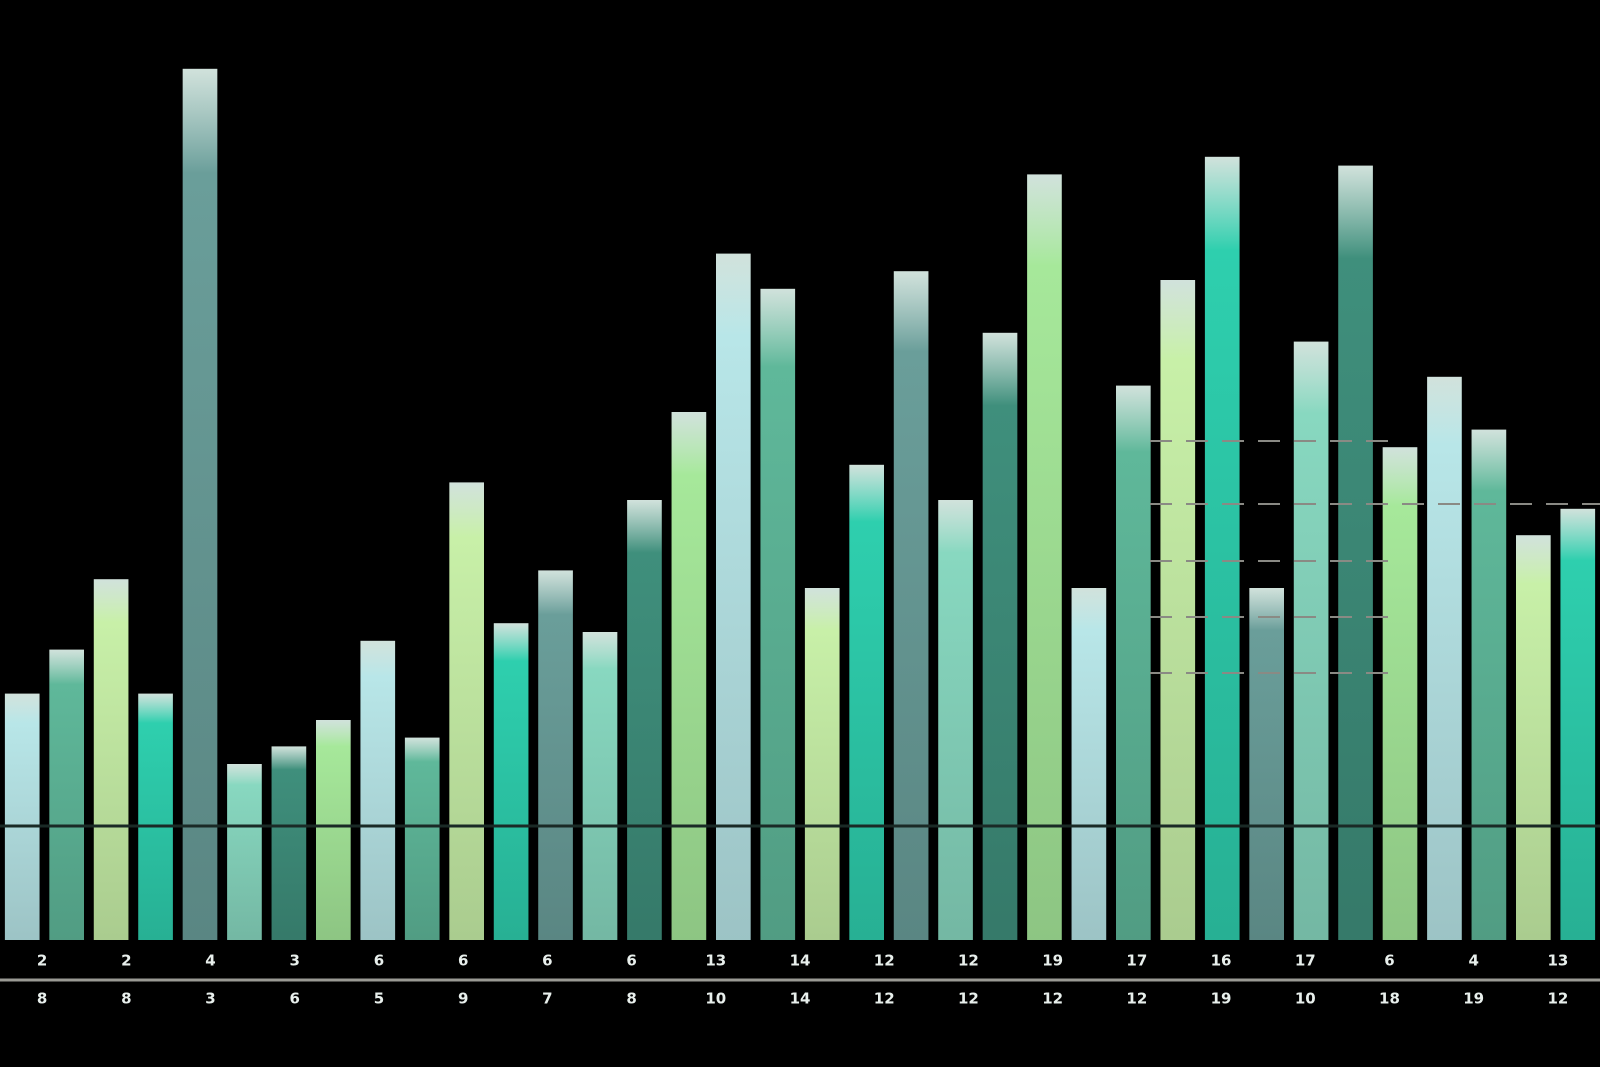  Describe the element at coordinates (379, 999) in the screenshot. I see `x-tick-label: 5` at that location.